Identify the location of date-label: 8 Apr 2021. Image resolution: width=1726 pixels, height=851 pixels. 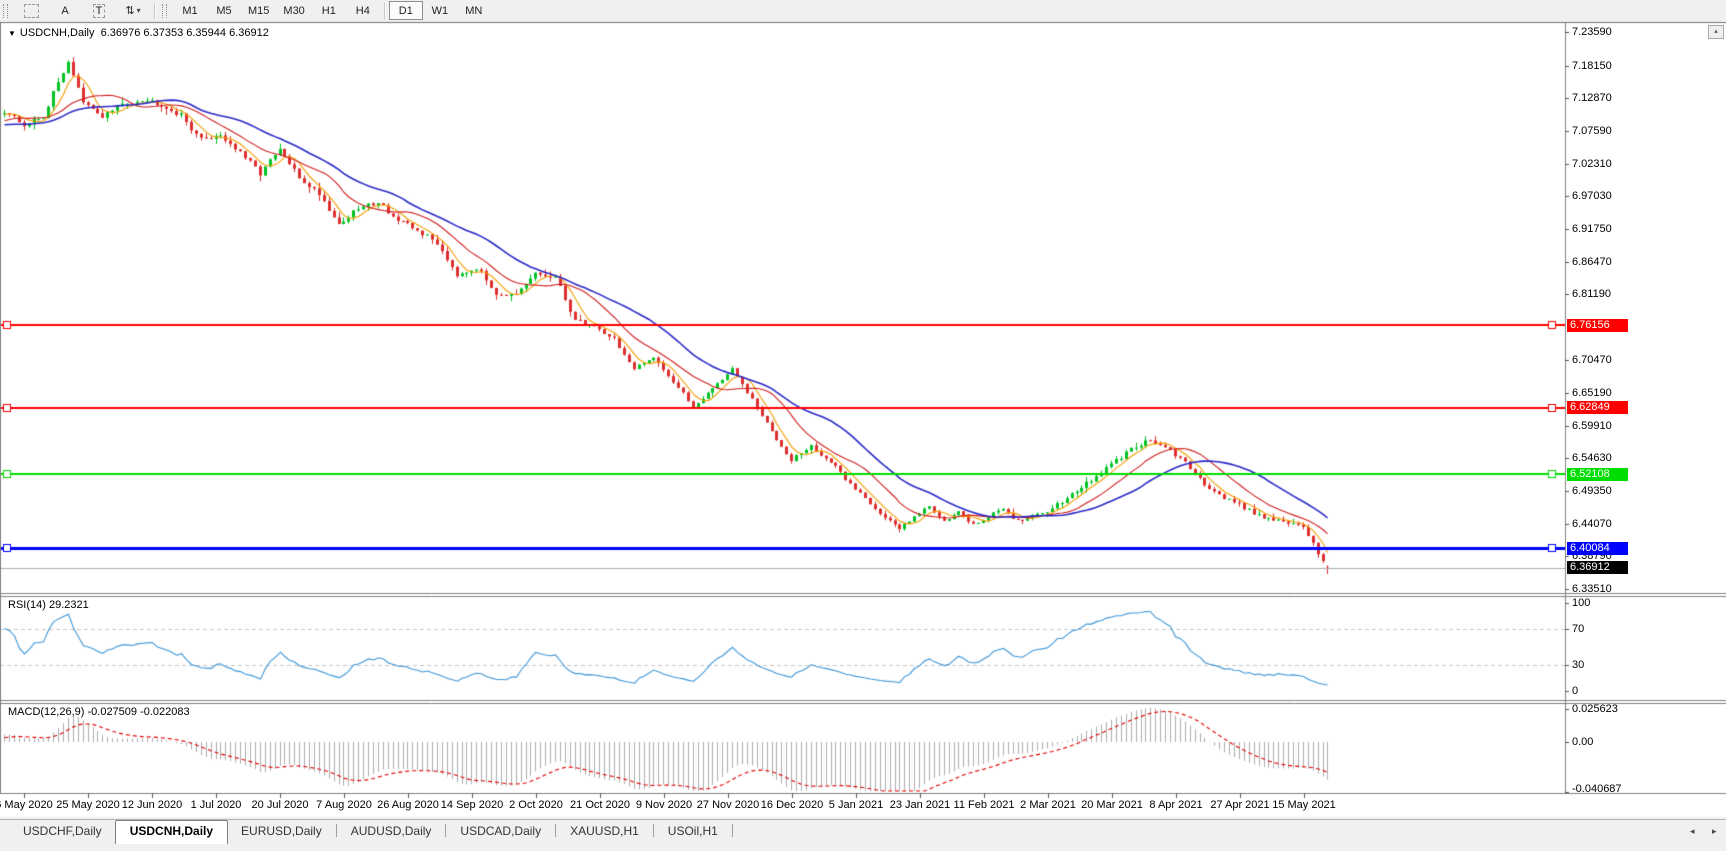
(1176, 805).